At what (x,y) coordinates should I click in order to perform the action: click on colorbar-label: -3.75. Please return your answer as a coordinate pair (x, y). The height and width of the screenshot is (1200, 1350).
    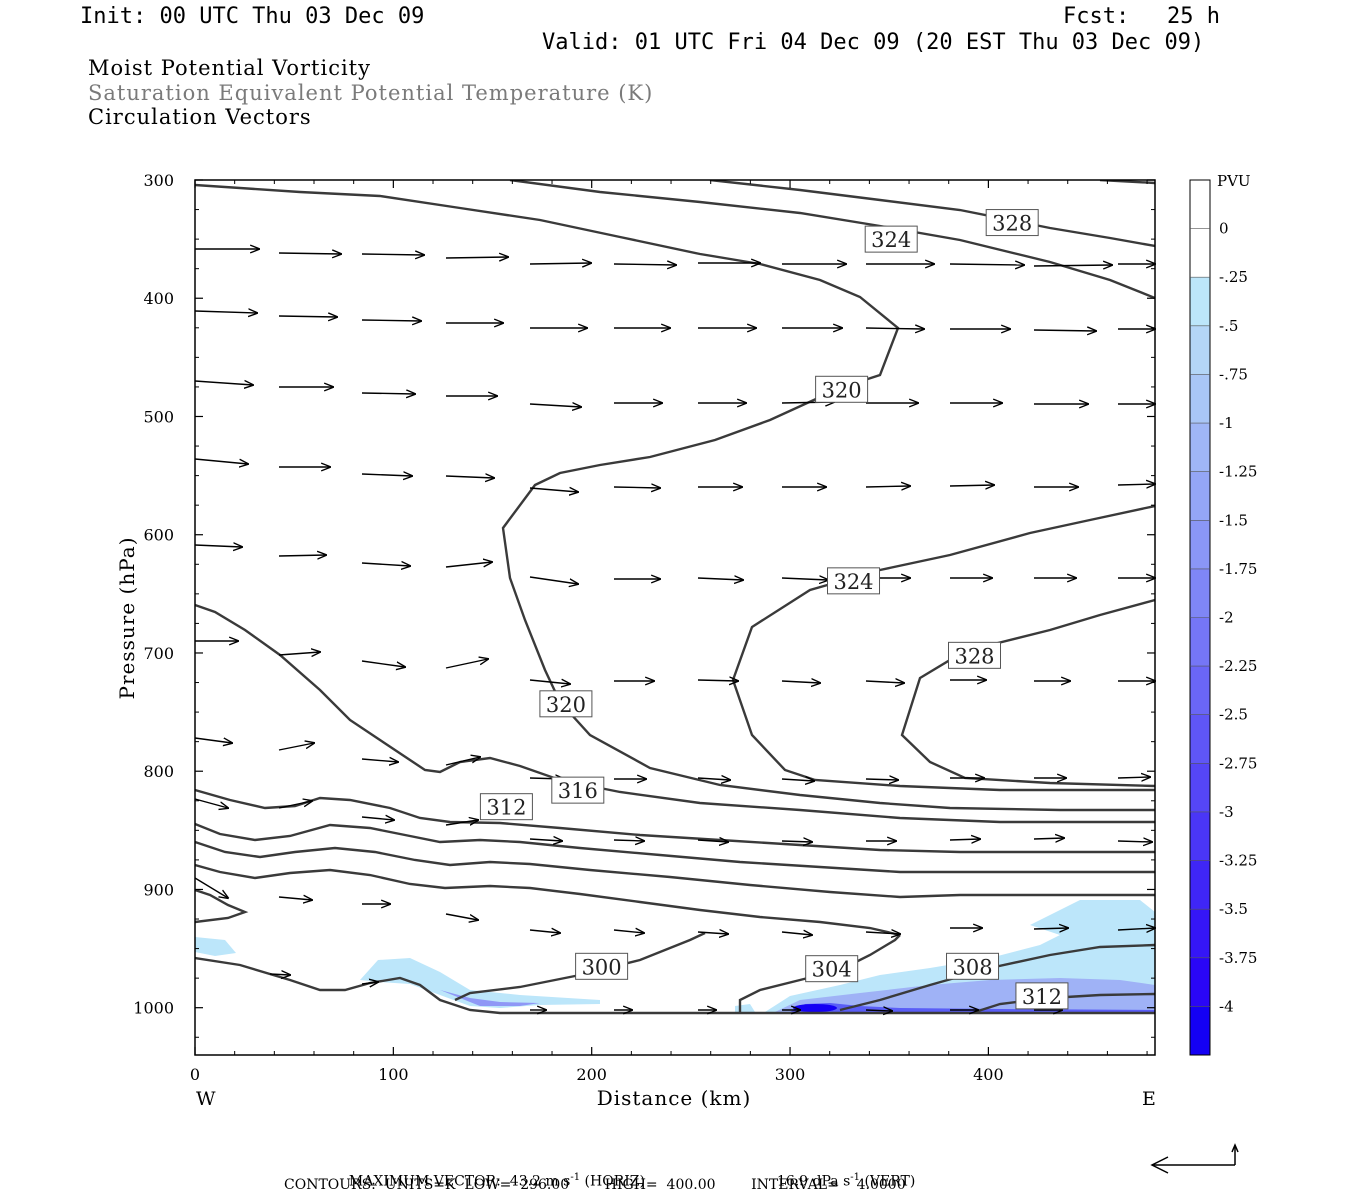
    Looking at the image, I should click on (1238, 958).